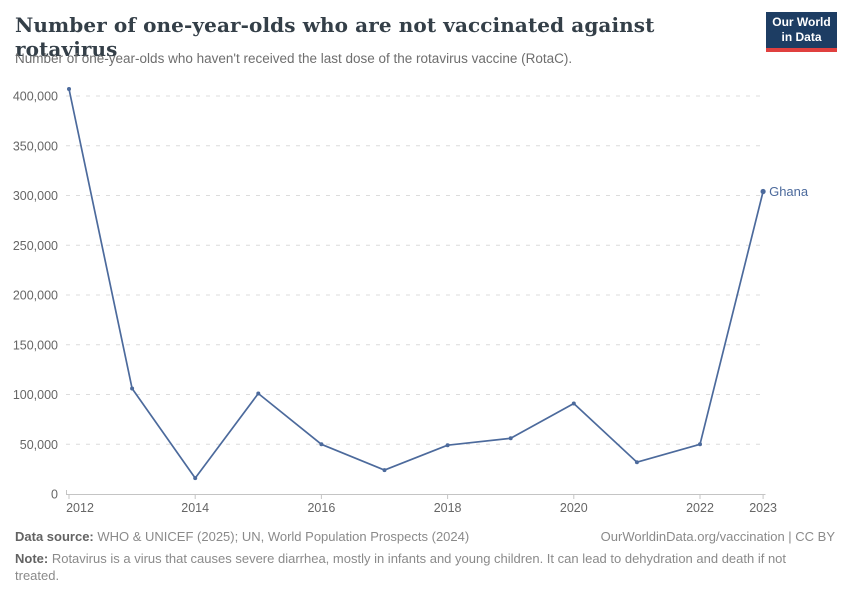 This screenshot has height=600, width=850. Describe the element at coordinates (35, 97) in the screenshot. I see `y-tick-label: 400,000` at that location.